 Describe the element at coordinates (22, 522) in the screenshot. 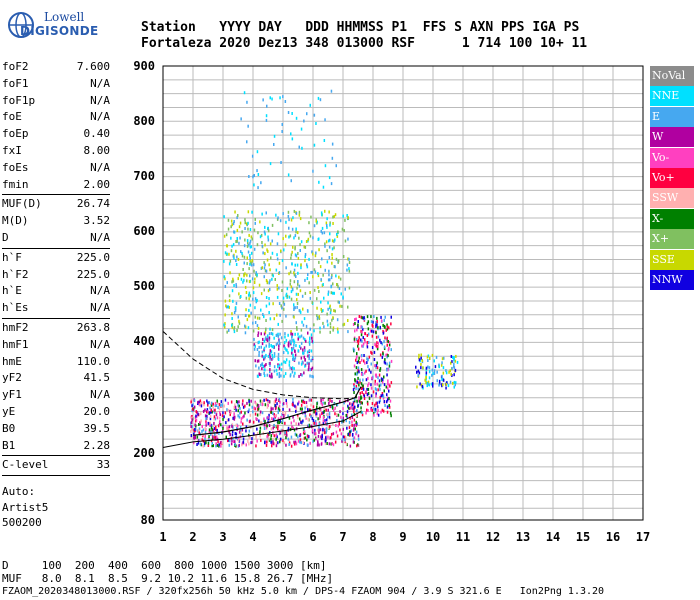

I see `auto-code: 500200` at that location.